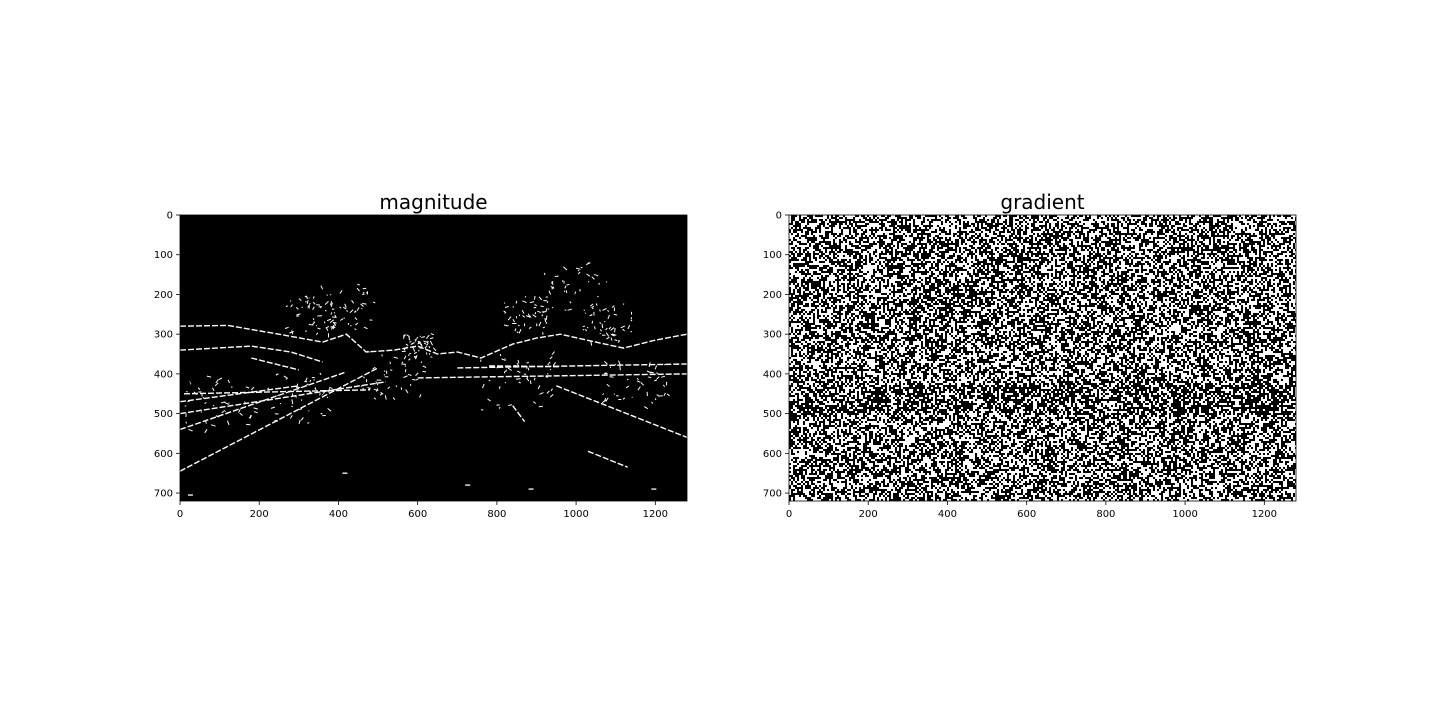 The height and width of the screenshot is (724, 1440). Describe the element at coordinates (1042, 202) in the screenshot. I see `axes-title: gradient` at that location.